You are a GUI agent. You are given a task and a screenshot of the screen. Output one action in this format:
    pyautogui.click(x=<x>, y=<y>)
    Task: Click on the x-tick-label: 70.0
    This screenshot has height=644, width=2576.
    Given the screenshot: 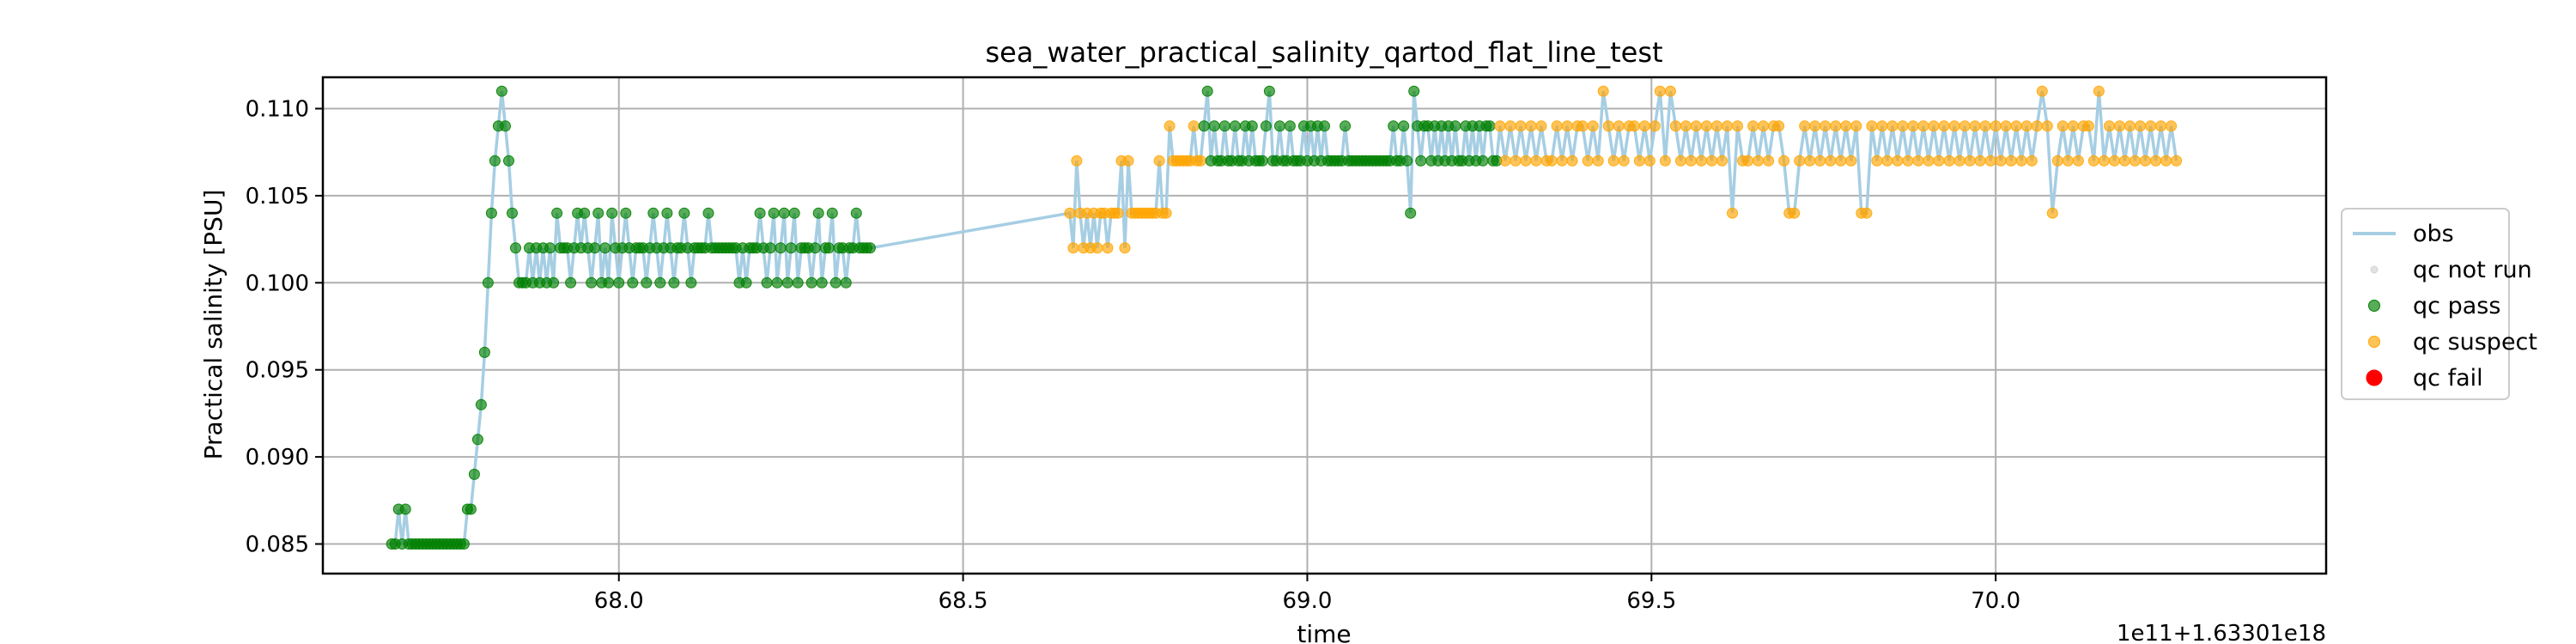 What is the action you would take?
    pyautogui.click(x=1996, y=601)
    